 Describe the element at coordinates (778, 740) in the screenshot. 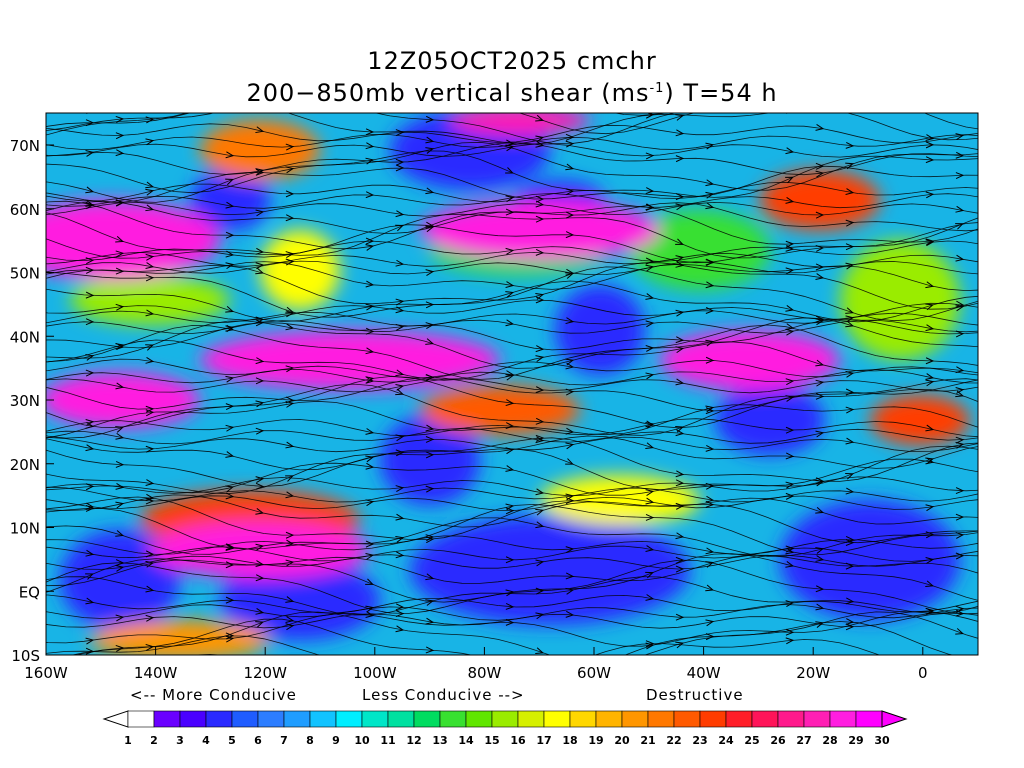

I see `colorbar-label: 26` at that location.